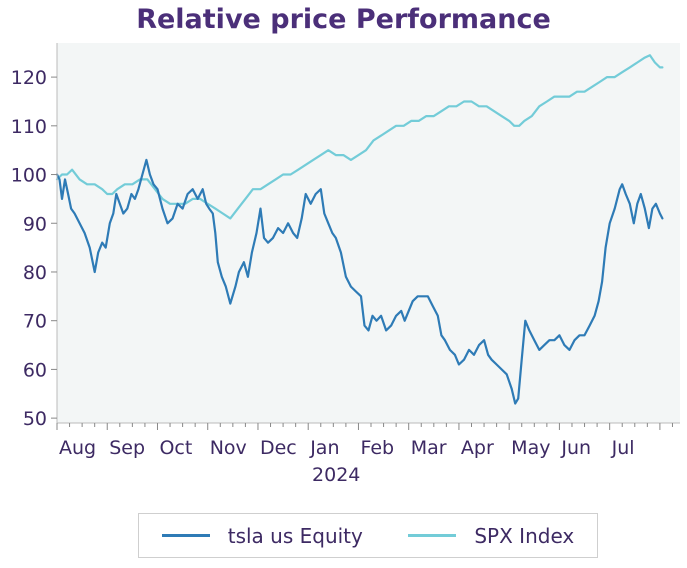  Describe the element at coordinates (530, 448) in the screenshot. I see `x-tick-label: May` at that location.